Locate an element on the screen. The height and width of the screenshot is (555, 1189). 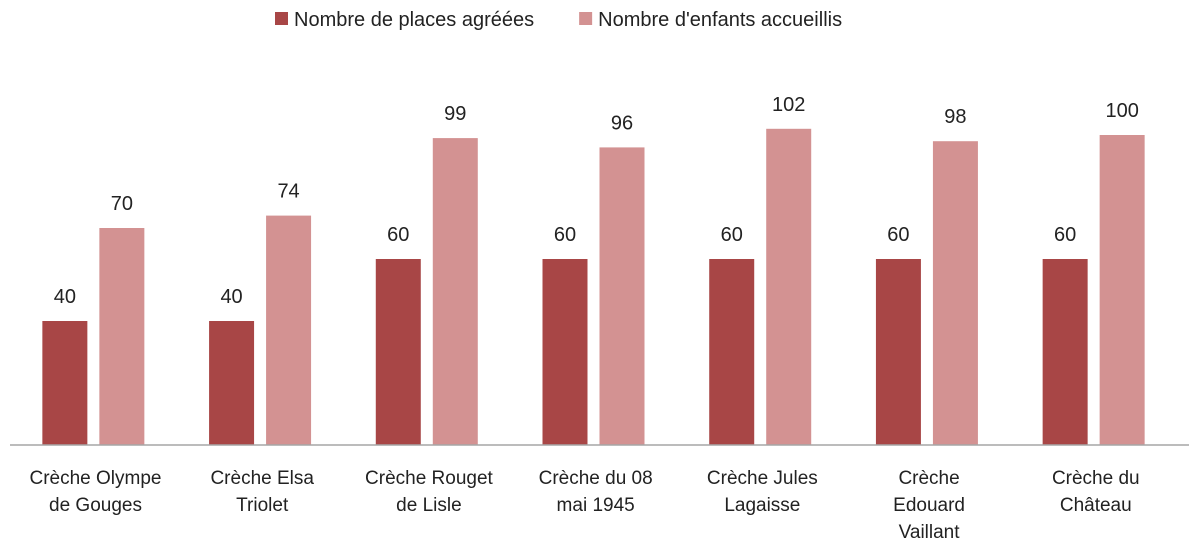
data-label: 100 is located at coordinates (1121, 111).